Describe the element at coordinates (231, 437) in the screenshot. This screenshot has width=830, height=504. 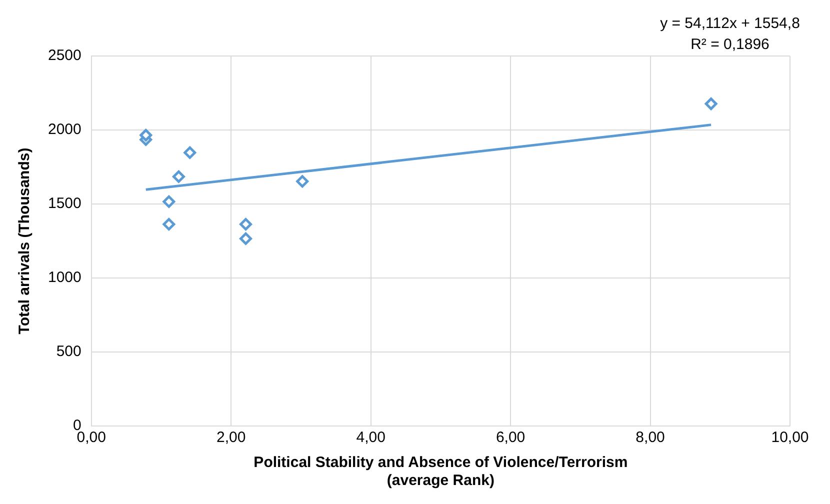
I see `x-tick-label: 2,00` at that location.